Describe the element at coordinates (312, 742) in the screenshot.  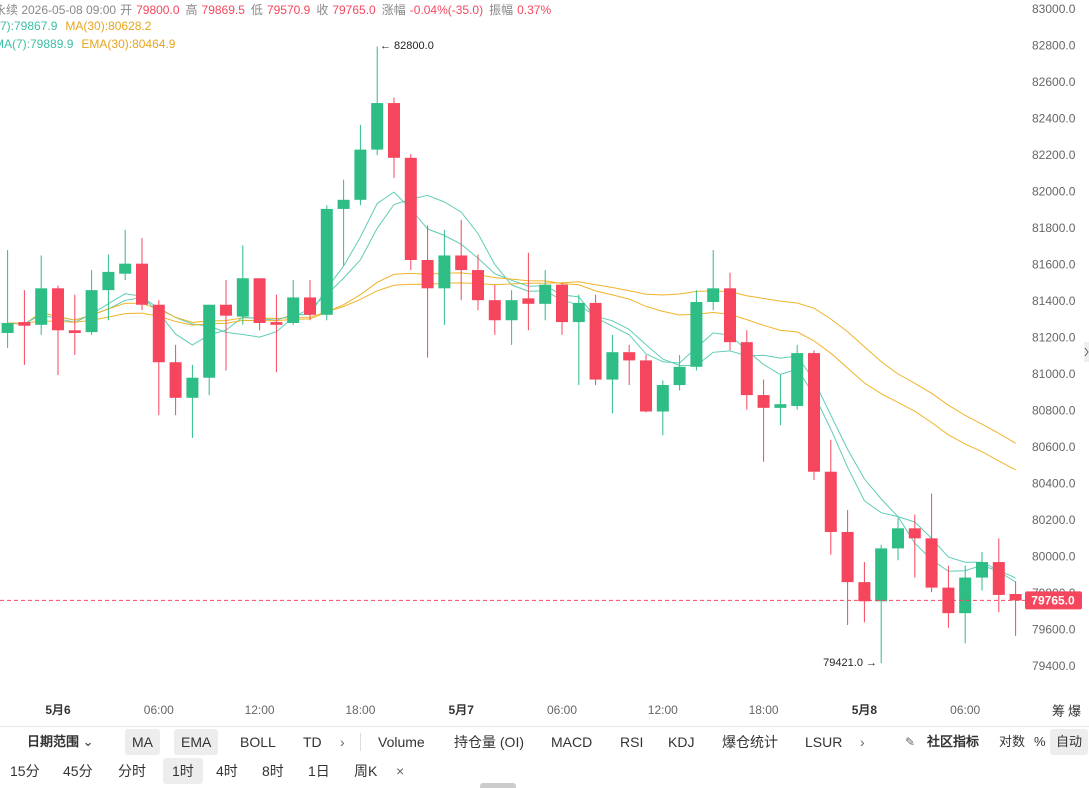
I see `overlay-button: TD` at that location.